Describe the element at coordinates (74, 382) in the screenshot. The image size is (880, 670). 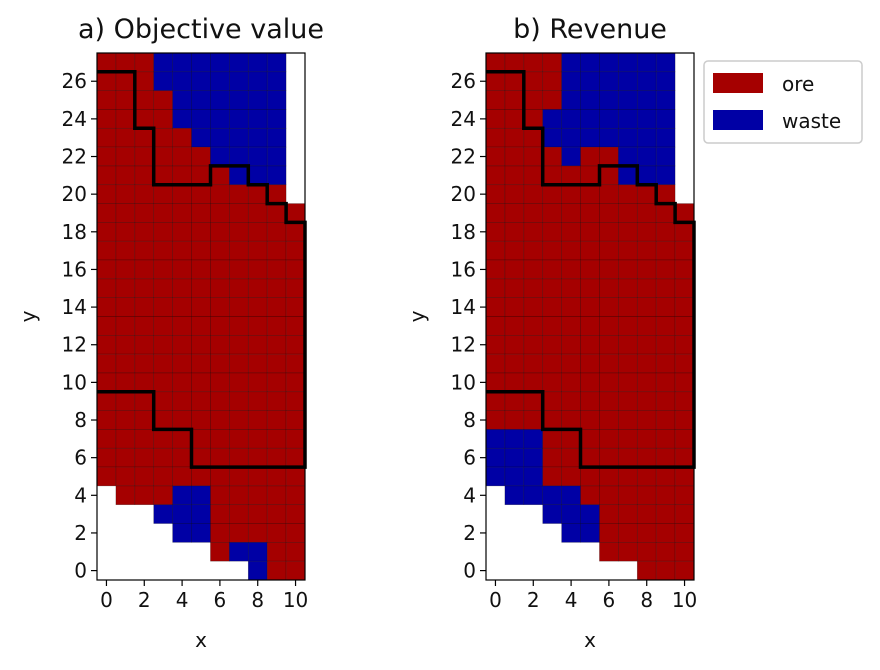
I see `y-tick-label: 10` at that location.